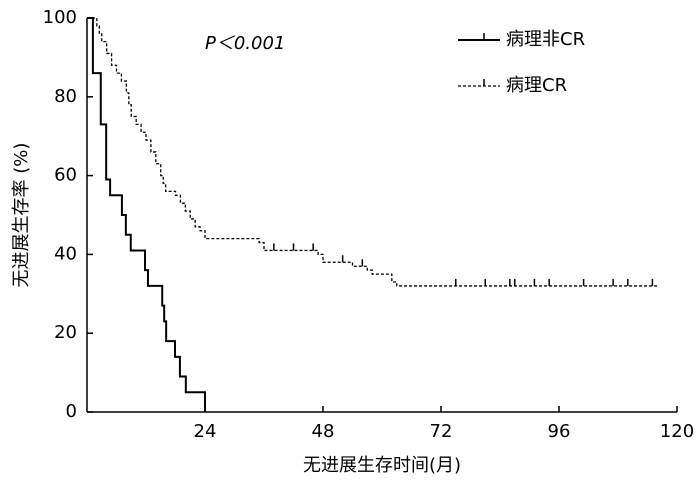 Image resolution: width=700 pixels, height=485 pixels. Describe the element at coordinates (65, 96) in the screenshot. I see `y-tick-label: 80` at that location.